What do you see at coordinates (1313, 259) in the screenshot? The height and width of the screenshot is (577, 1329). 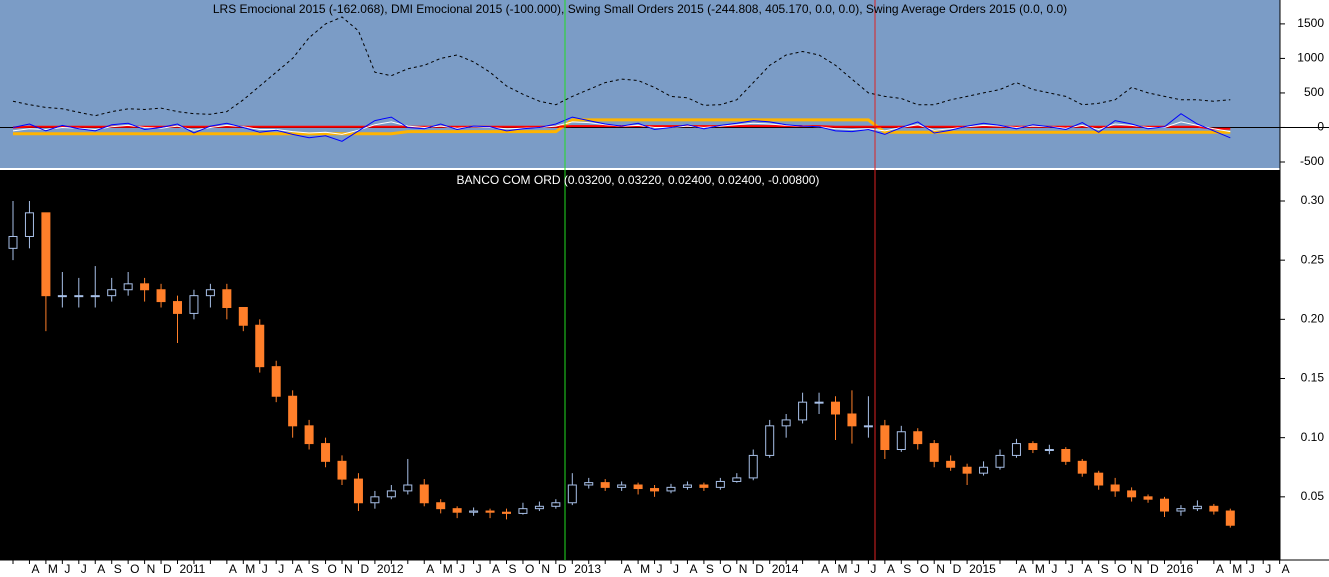 I see `y-tick-label: 0.25` at bounding box center [1313, 259].